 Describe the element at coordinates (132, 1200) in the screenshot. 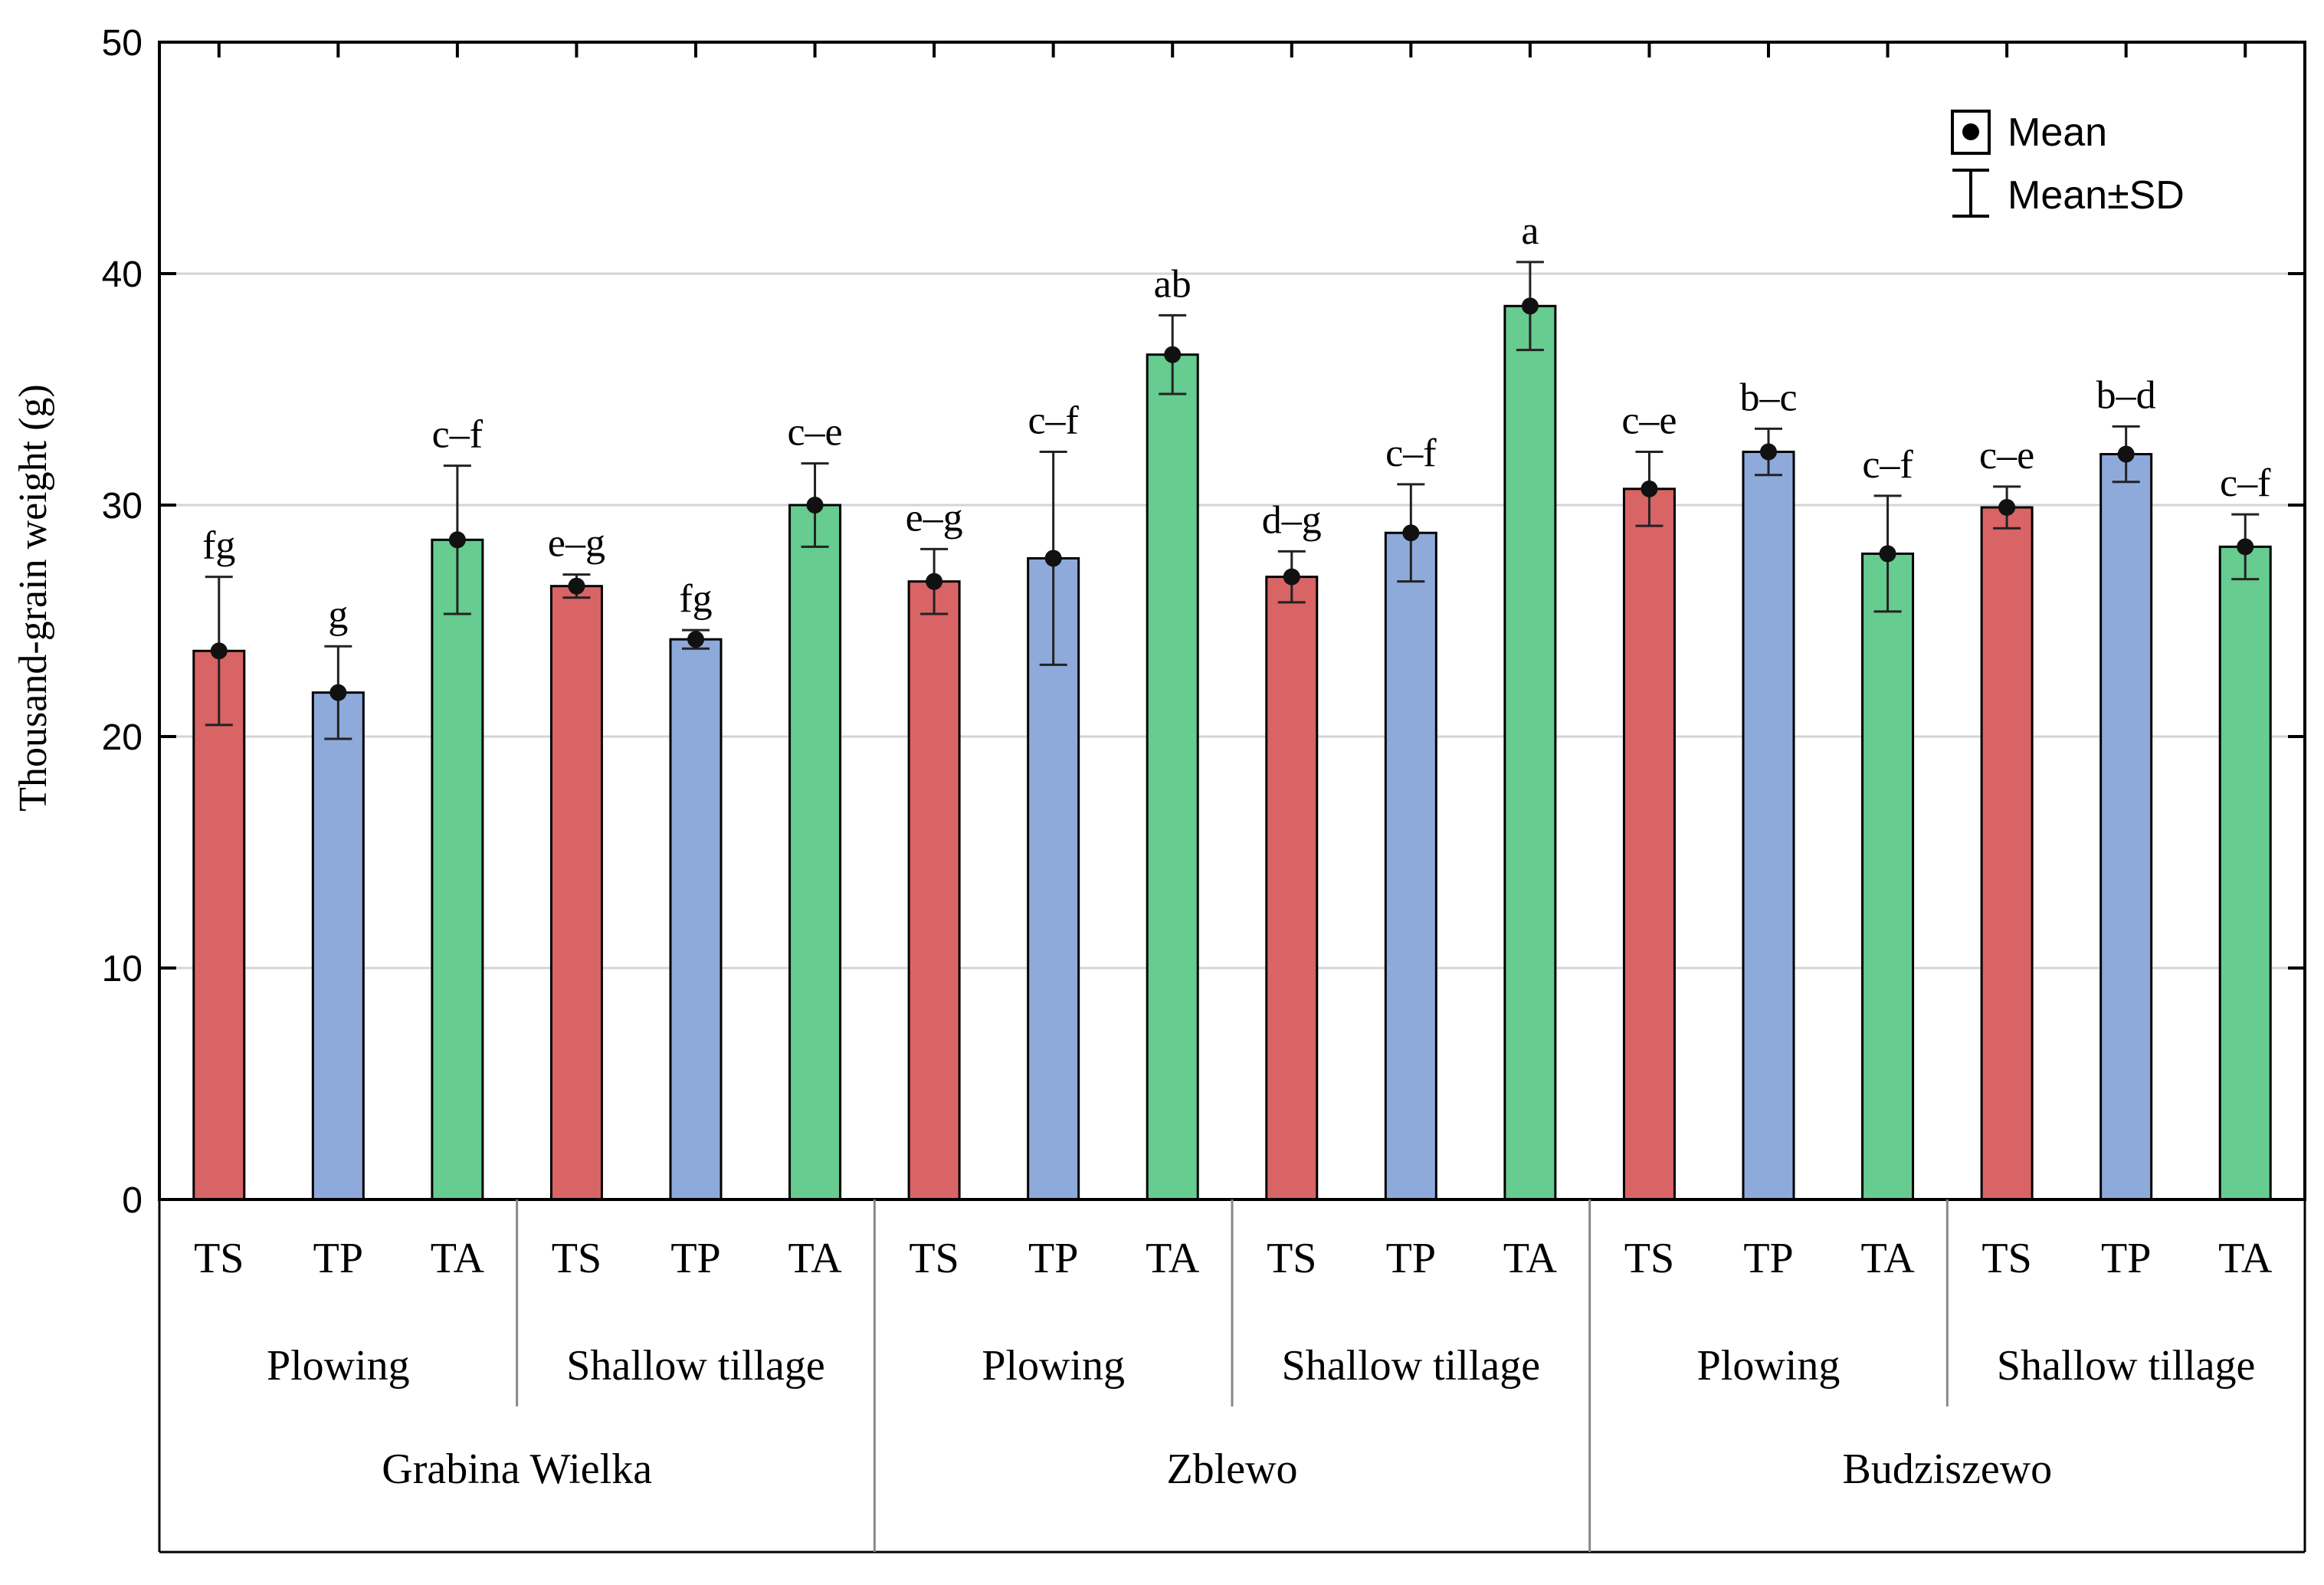

I see `y-tick-label: 0` at that location.